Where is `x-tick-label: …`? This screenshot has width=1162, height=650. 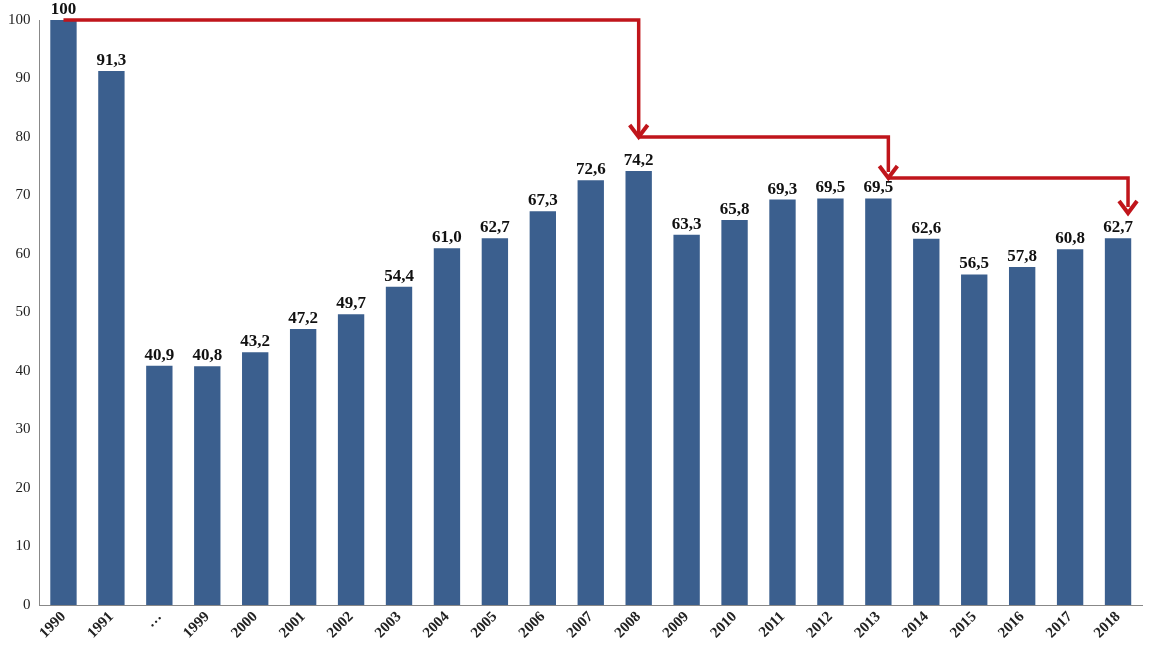
x-tick-label: … is located at coordinates (153, 618).